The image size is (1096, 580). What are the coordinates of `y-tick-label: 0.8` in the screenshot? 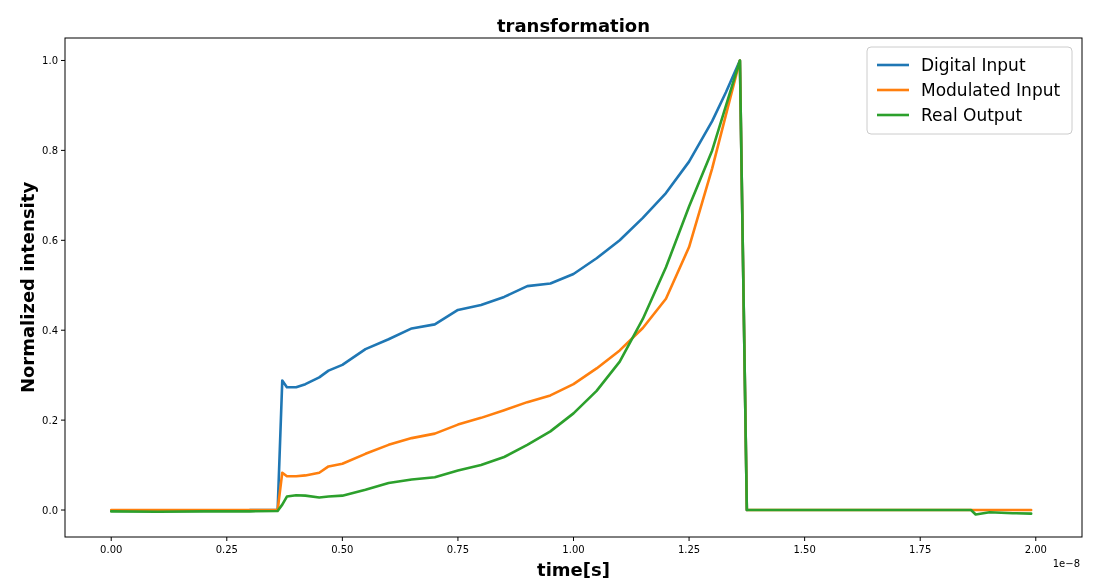 It's located at (50, 150).